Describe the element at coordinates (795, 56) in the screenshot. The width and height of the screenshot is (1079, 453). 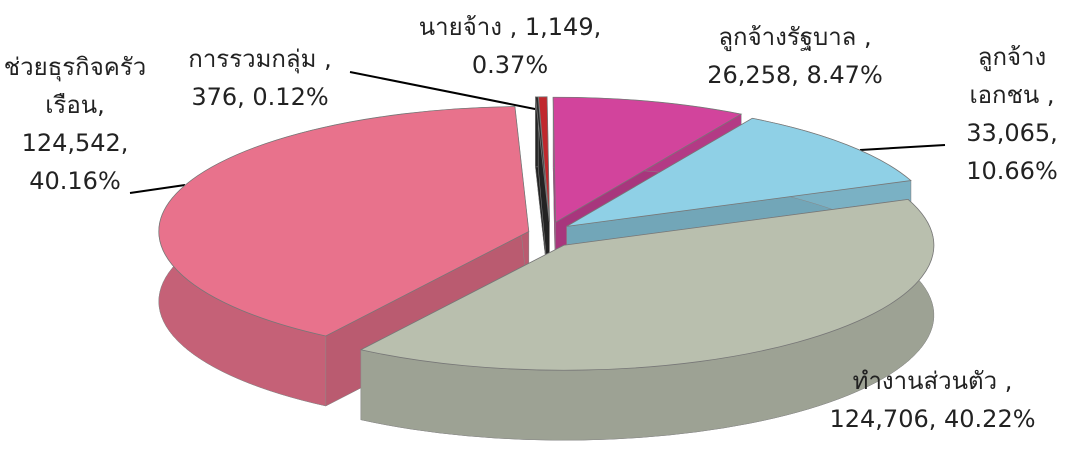
I see `data-label: ลูกจ้างรัฐบาล , 26,258, 8.47%` at that location.